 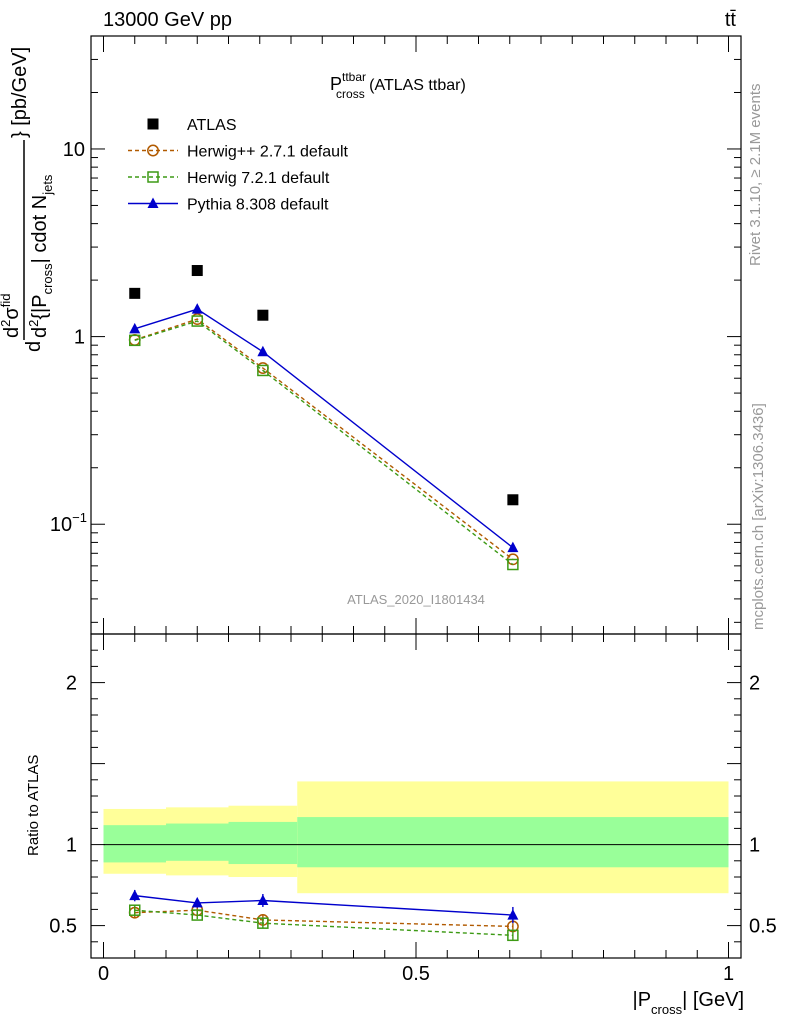 I want to click on ratio-uncertainty-bands, so click(x=416, y=837).